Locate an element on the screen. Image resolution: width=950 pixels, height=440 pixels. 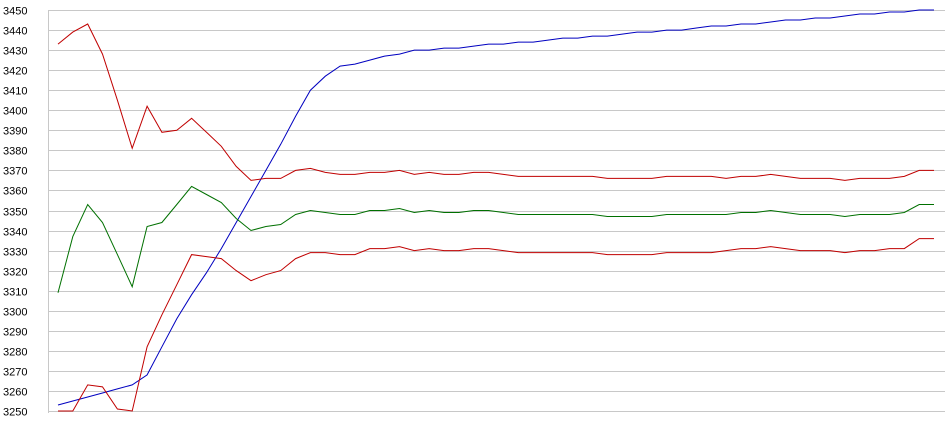
y-tick-label: 3340 is located at coordinates (15, 233).